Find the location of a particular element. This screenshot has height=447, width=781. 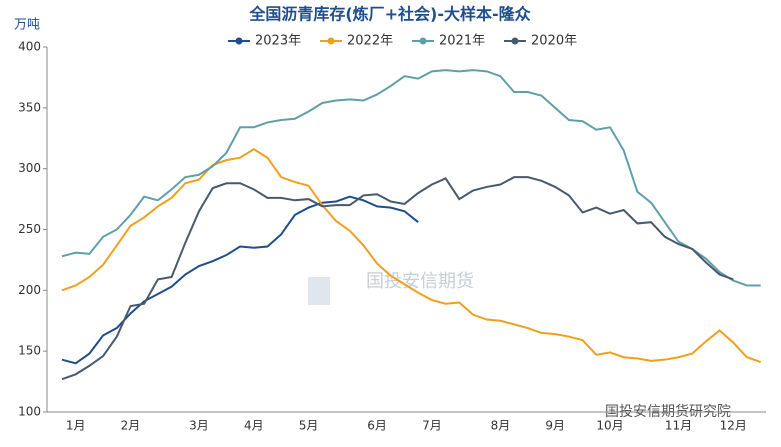

watermark-logo is located at coordinates (319, 291).